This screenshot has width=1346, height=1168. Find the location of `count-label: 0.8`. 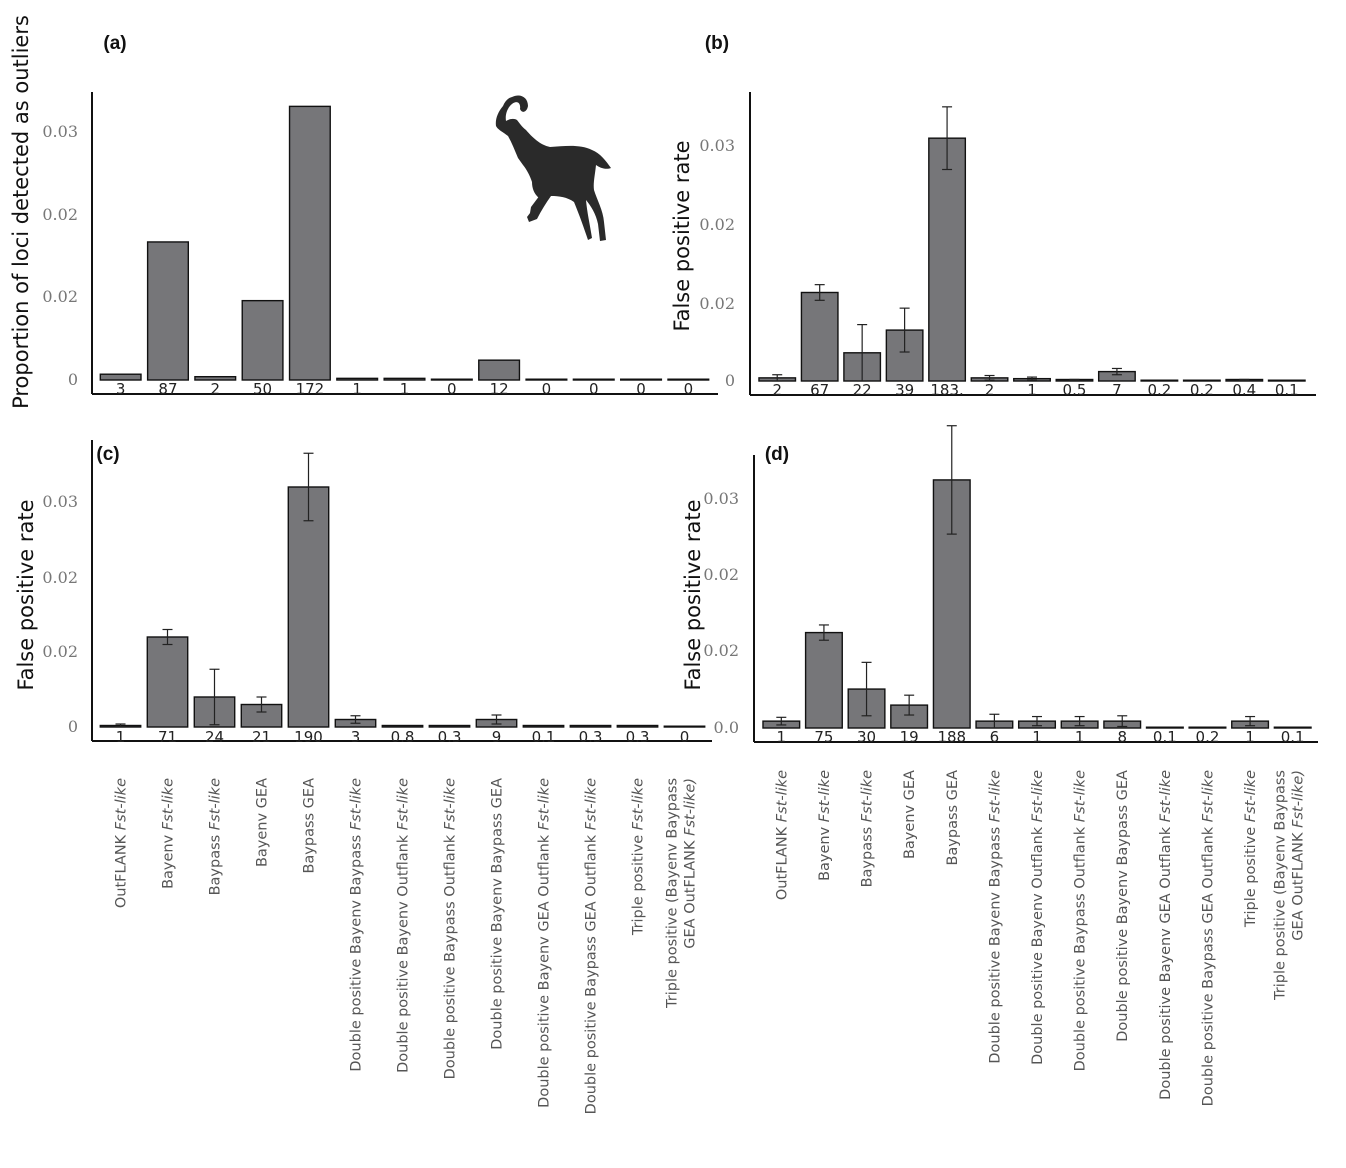

count-label: 0.8 is located at coordinates (403, 737).